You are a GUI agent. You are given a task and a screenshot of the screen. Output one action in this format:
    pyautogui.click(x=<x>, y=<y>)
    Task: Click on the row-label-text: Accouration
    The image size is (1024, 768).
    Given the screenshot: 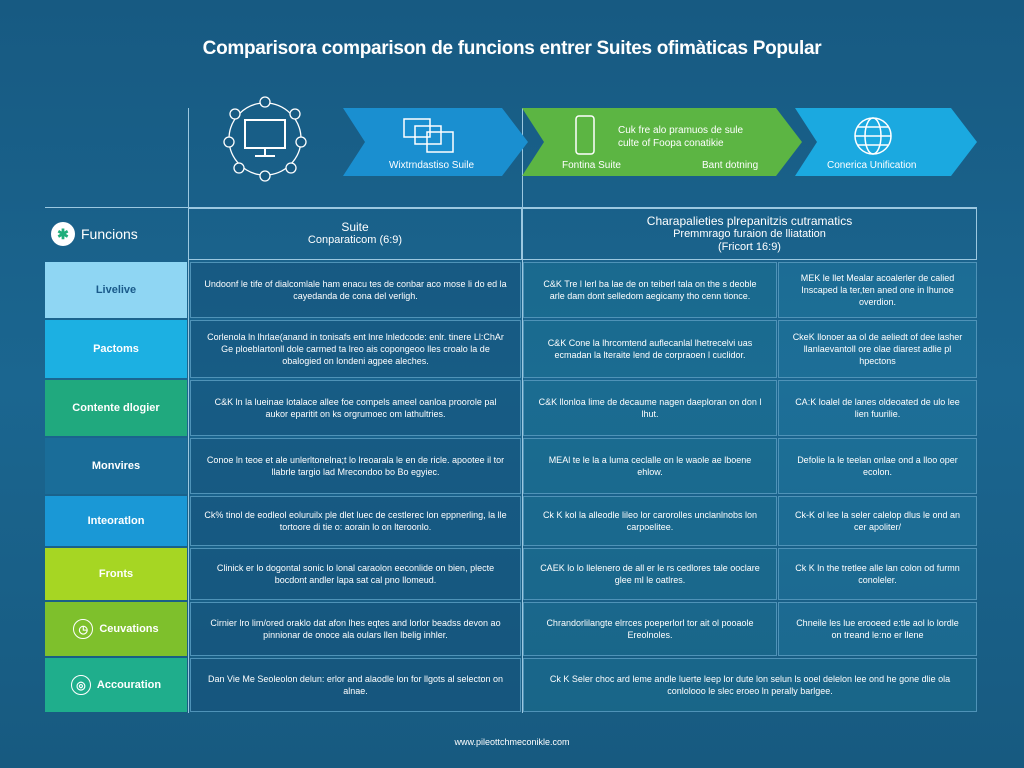 What is the action you would take?
    pyautogui.click(x=129, y=685)
    